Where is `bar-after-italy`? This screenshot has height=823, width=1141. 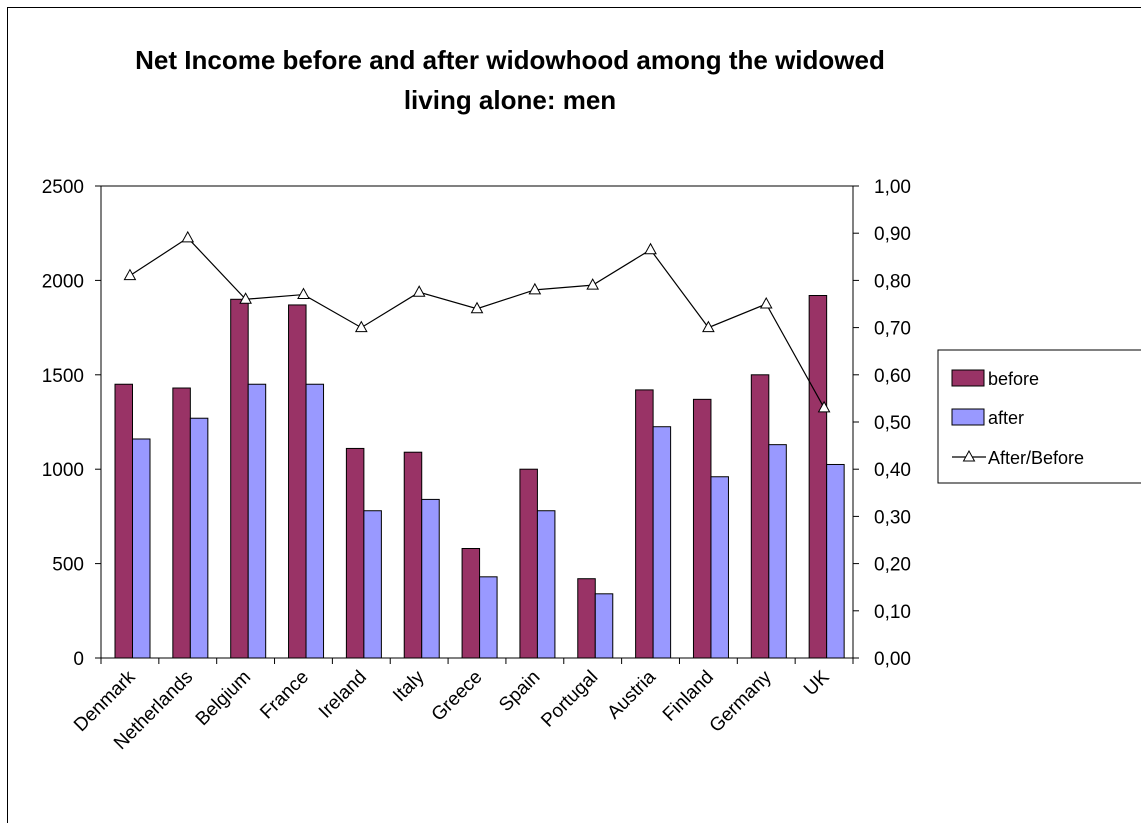 bar-after-italy is located at coordinates (430, 578).